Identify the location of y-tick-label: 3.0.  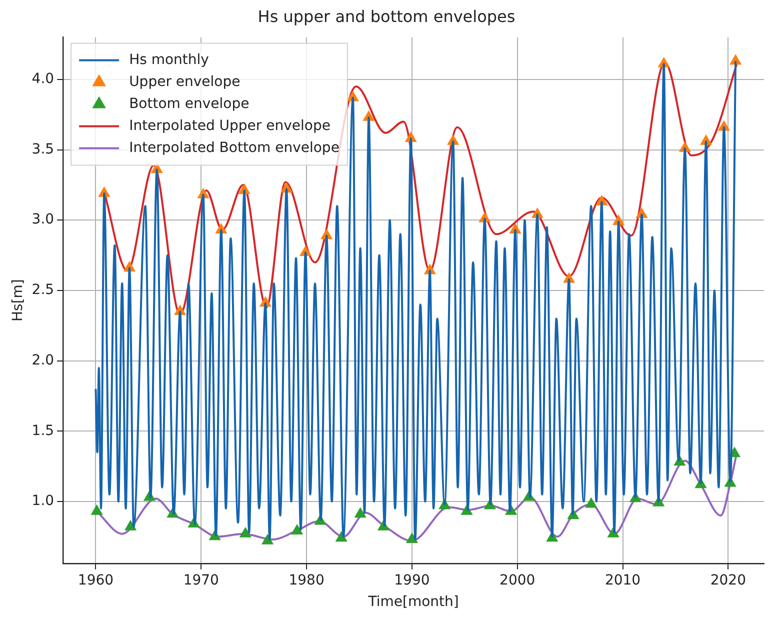
(43, 220).